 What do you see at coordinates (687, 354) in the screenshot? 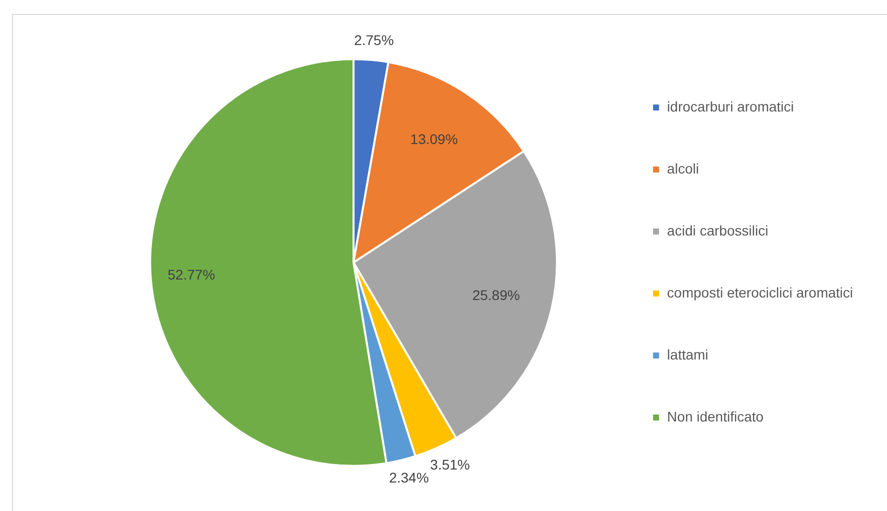
I see `legend-label: lattami` at bounding box center [687, 354].